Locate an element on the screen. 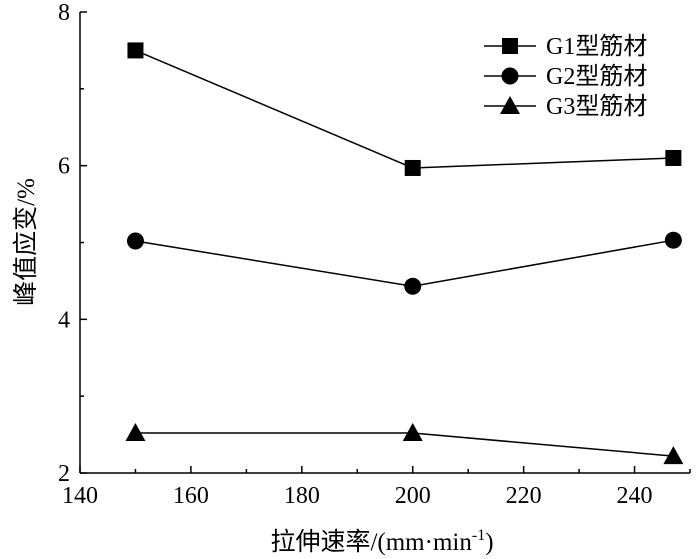 The image size is (700, 559). x-axis-title-end: ) is located at coordinates (489, 542).